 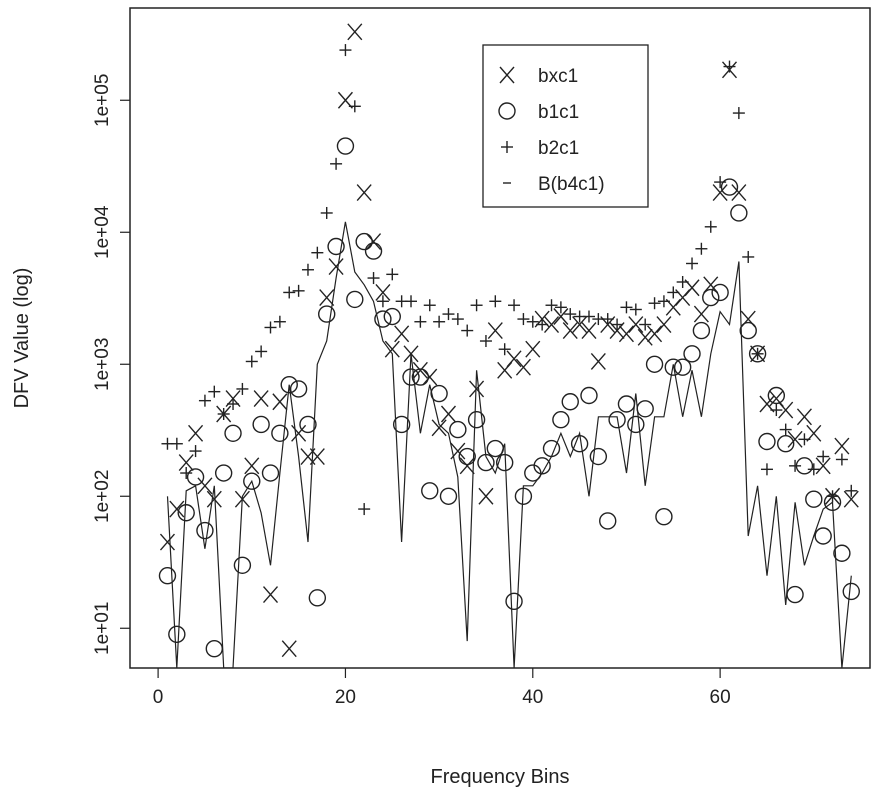 I want to click on legend: bxc1 b1c1 b2c1 B(b4c1), so click(x=565, y=126).